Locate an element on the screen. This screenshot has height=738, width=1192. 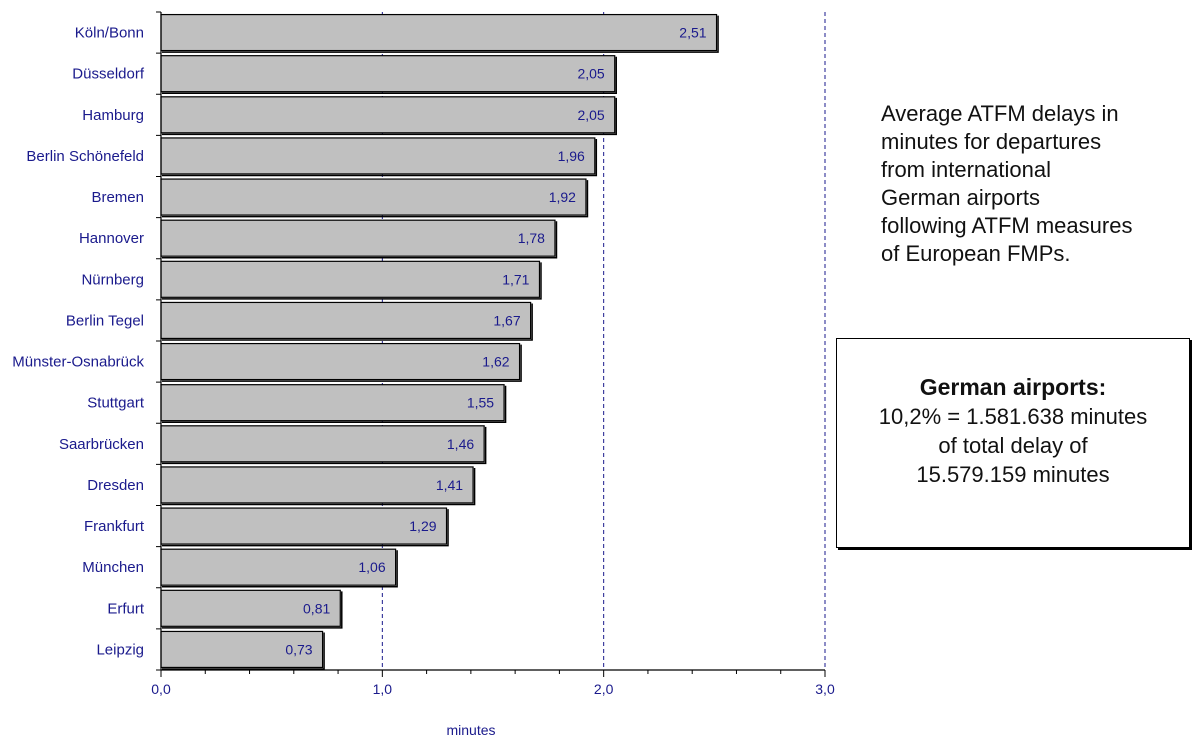
value-label: 1,71 is located at coordinates (515, 279).